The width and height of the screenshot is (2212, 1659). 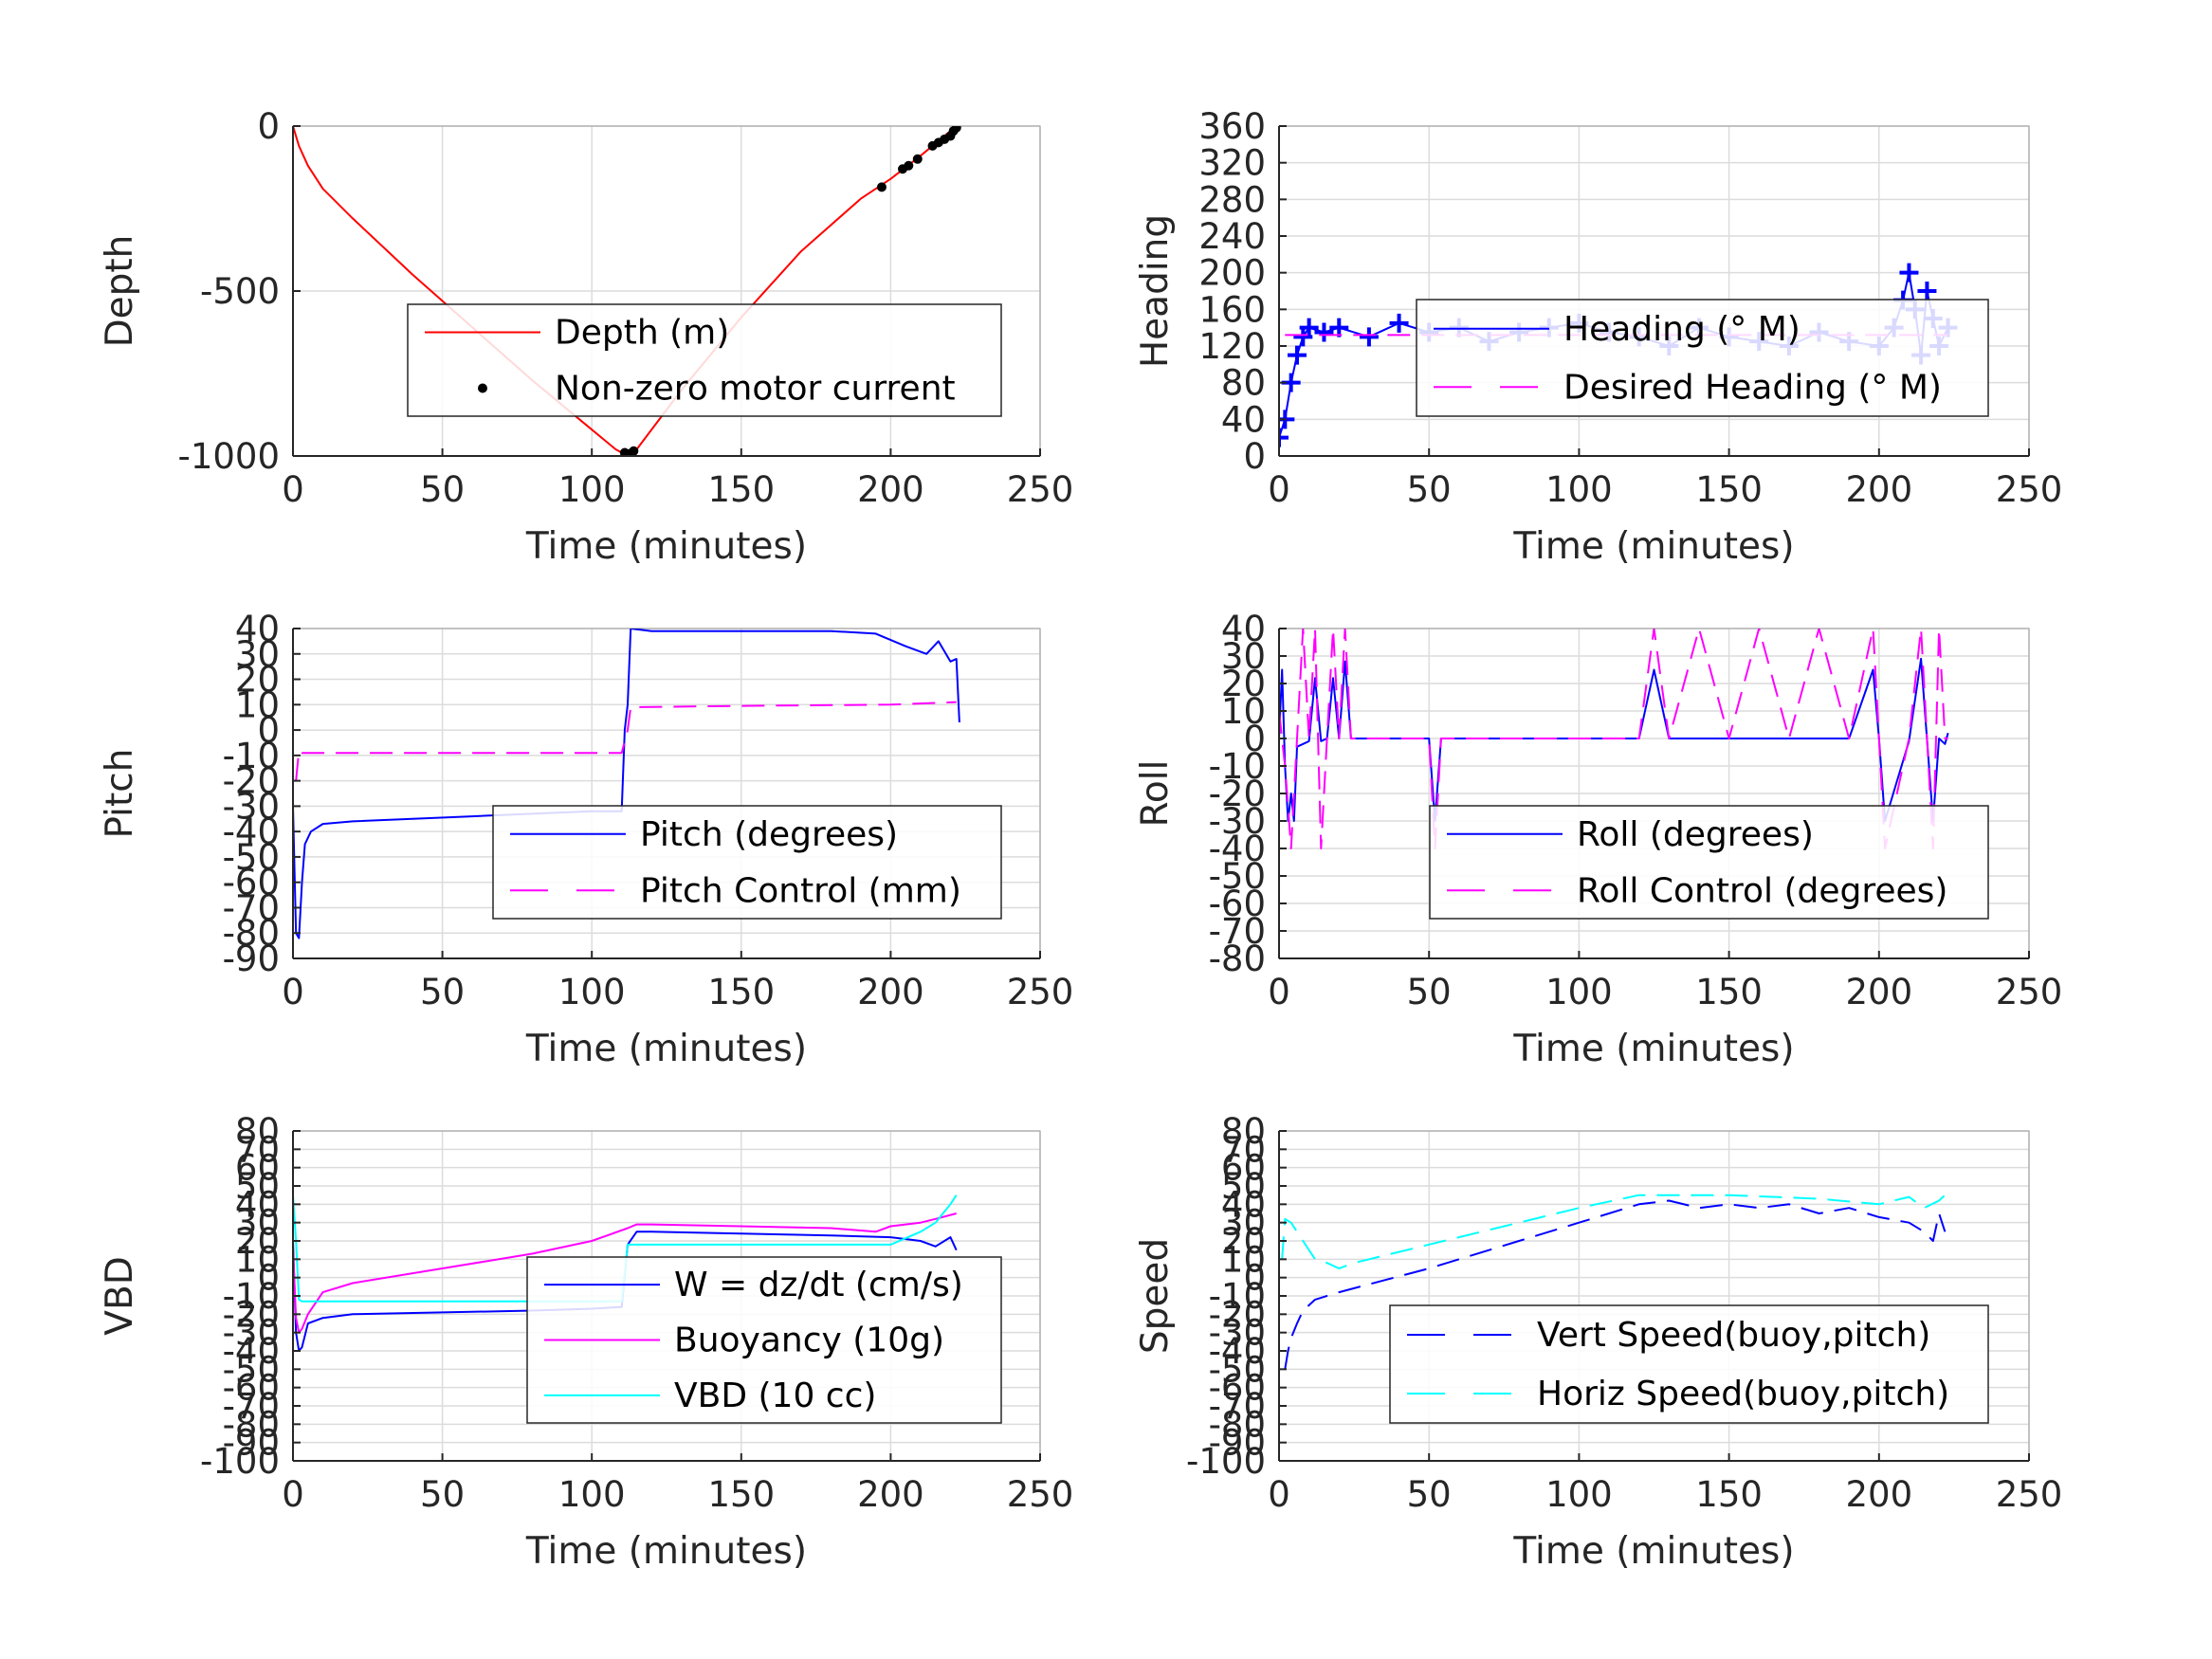 What do you see at coordinates (251, 1443) in the screenshot?
I see `vbd-y-tick-label: -90` at bounding box center [251, 1443].